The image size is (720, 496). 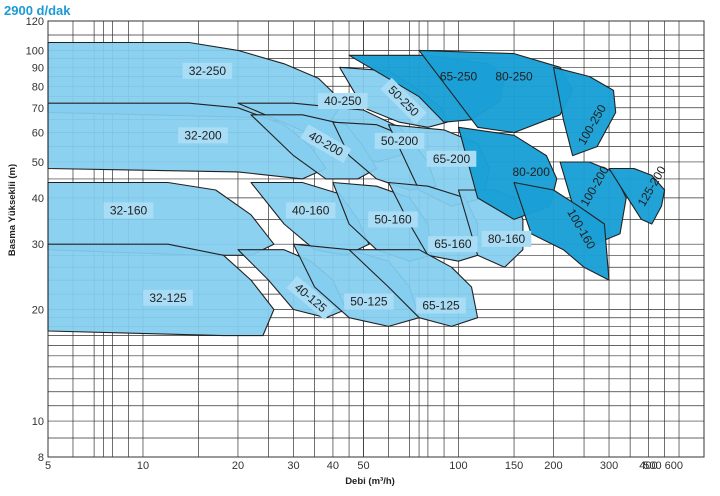 I want to click on zone-label: 80-250, so click(x=514, y=77).